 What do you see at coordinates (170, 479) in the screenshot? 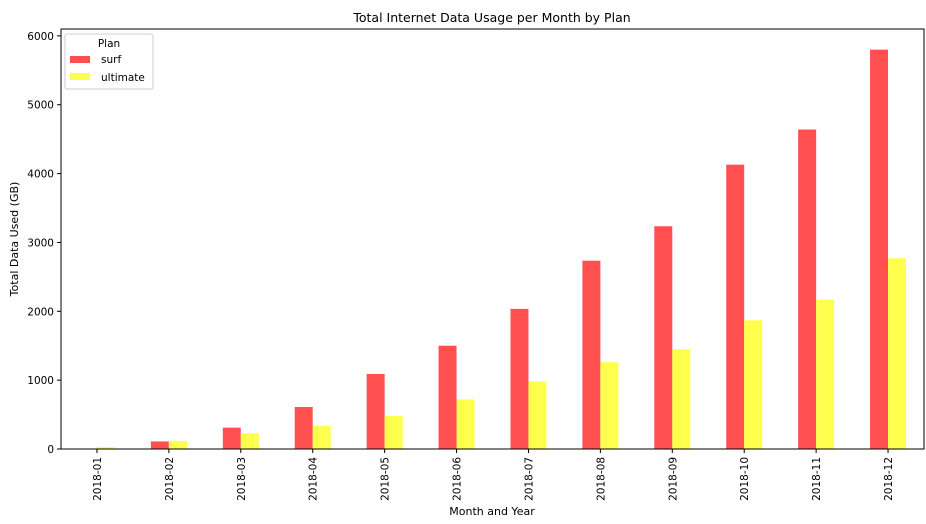
I see `x-tick-label: 2018-02` at bounding box center [170, 479].